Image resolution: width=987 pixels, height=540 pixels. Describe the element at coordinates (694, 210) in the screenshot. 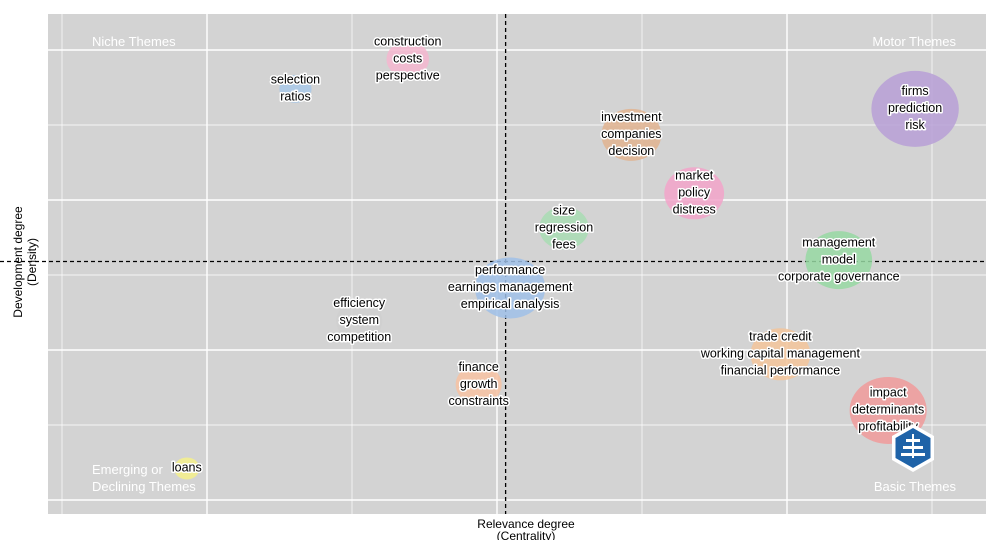

I see `cluster-label-5-word-3: distress` at that location.